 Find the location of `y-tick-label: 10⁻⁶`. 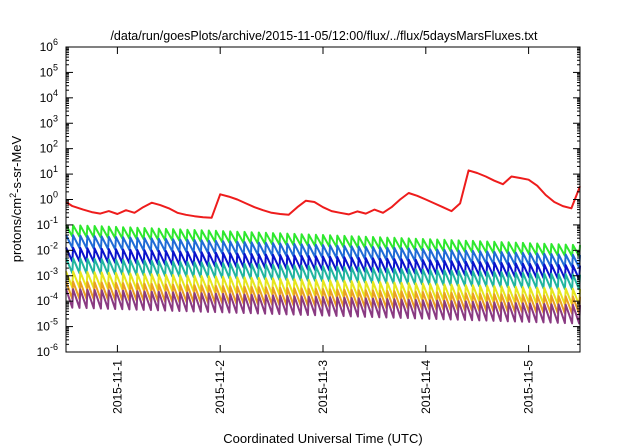

y-tick-label: 10⁻⁶ is located at coordinates (47, 350).